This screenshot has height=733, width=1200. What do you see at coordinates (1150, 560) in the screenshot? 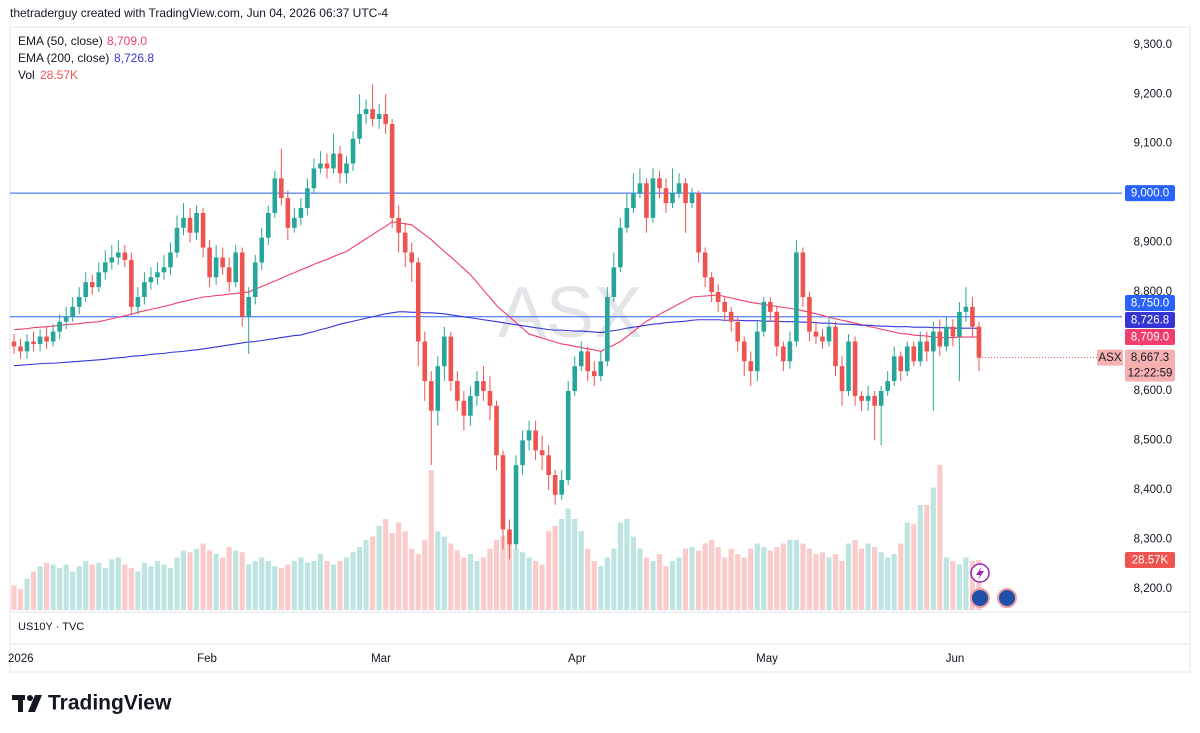
I see `volume-tag` at bounding box center [1150, 560].